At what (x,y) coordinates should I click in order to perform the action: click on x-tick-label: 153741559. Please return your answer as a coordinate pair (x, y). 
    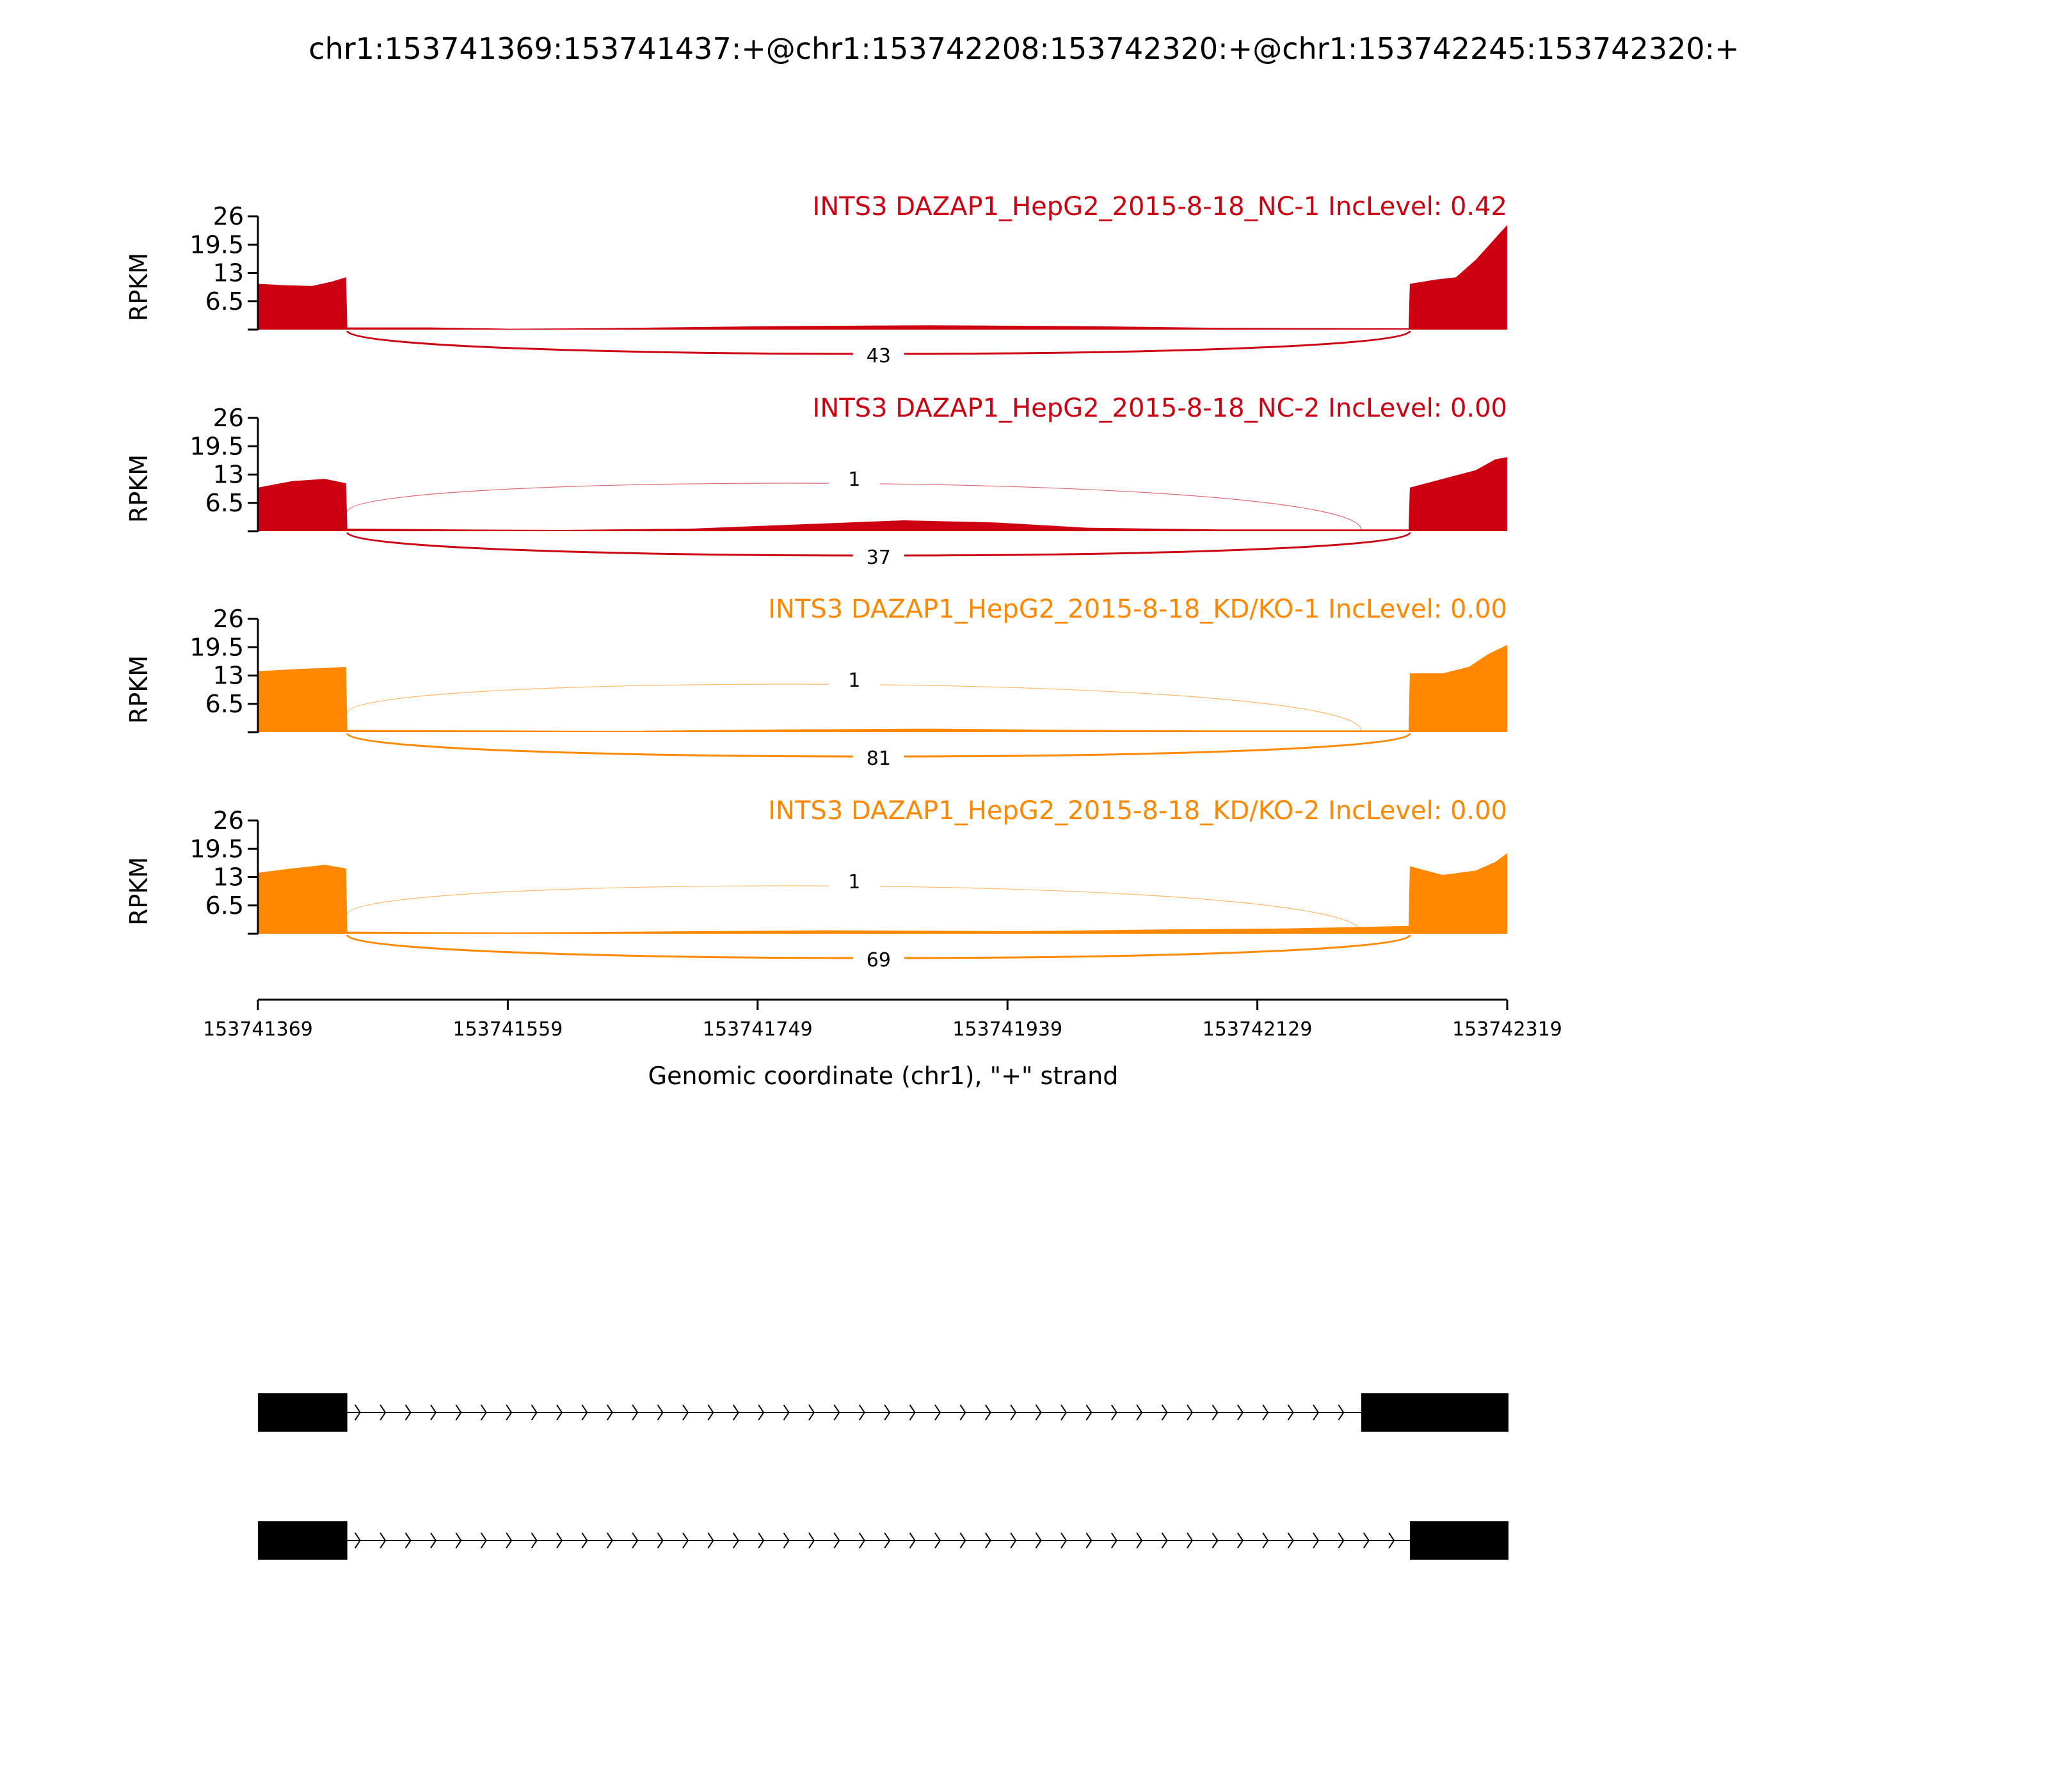
    Looking at the image, I should click on (508, 1029).